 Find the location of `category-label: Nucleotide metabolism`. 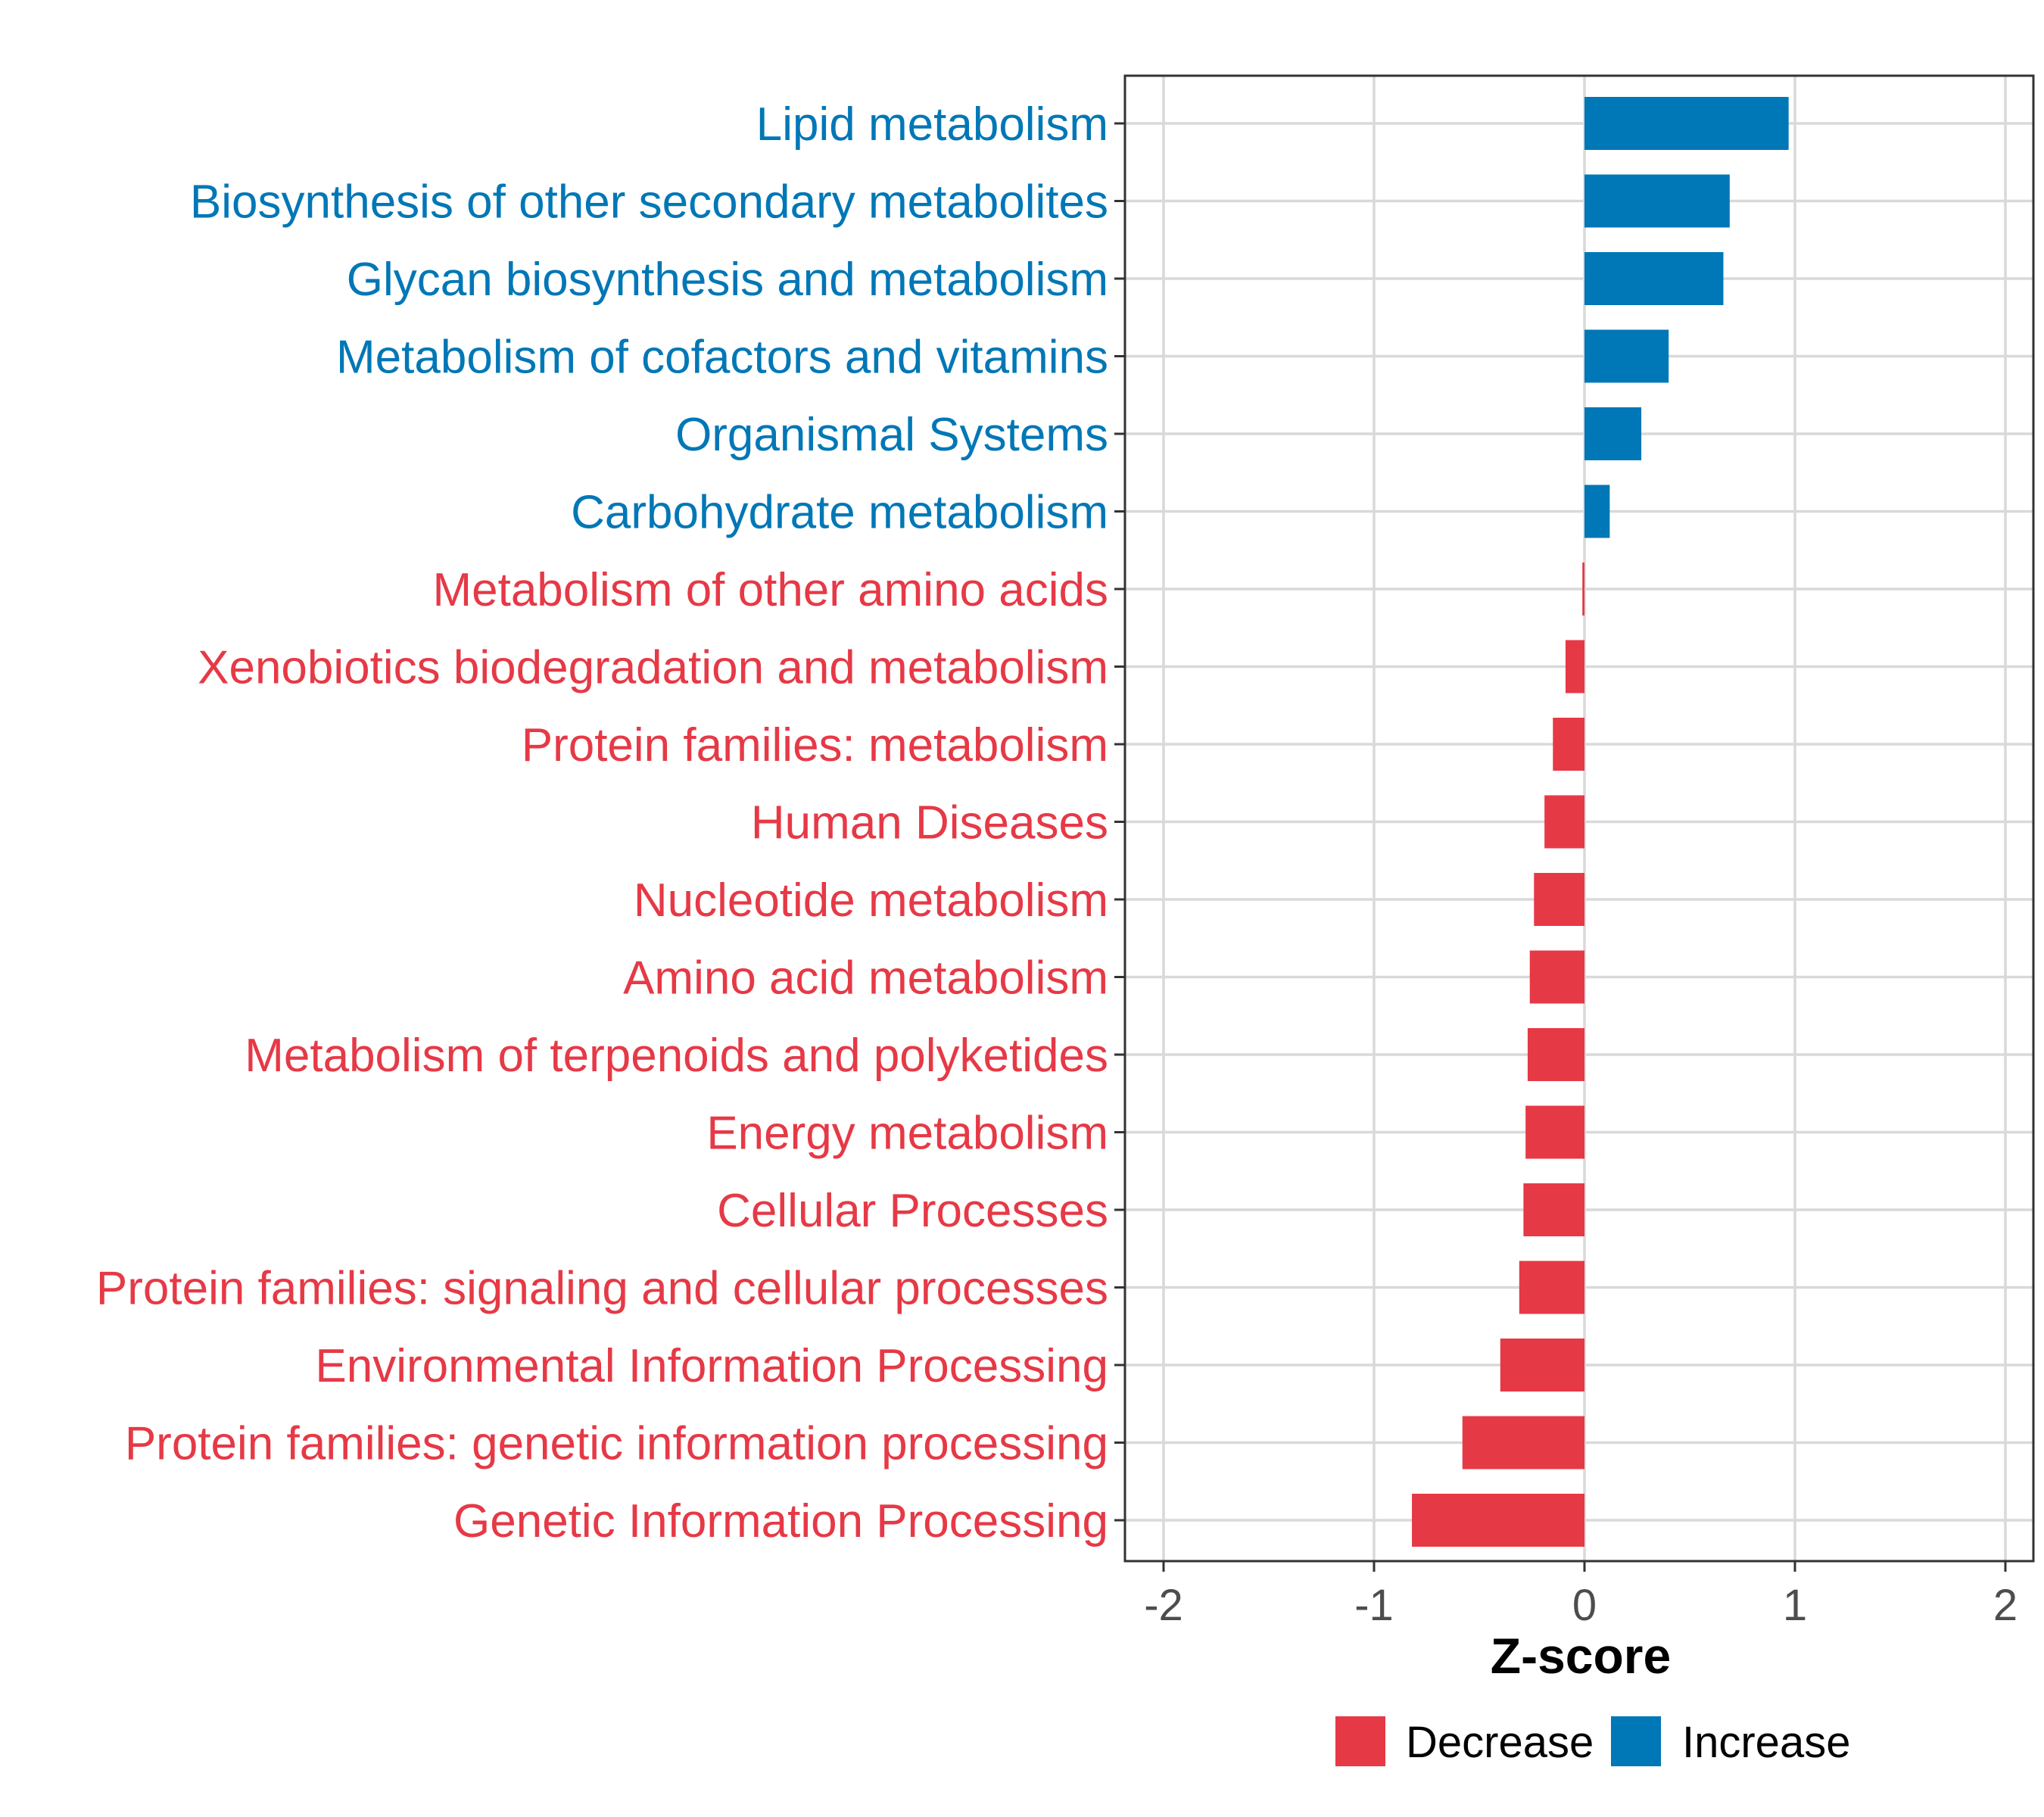

category-label: Nucleotide metabolism is located at coordinates (871, 900).